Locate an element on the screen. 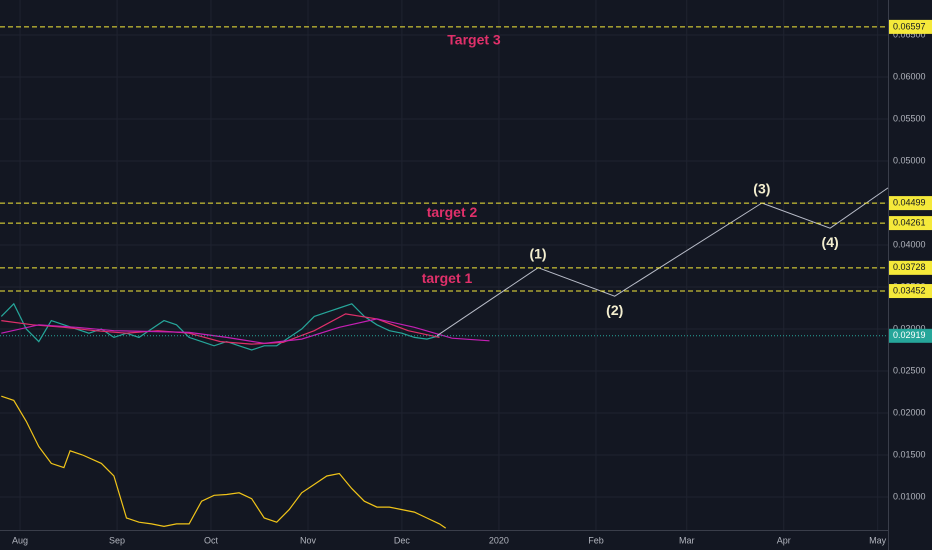  y-tick-label: 0.06000 is located at coordinates (909, 76).